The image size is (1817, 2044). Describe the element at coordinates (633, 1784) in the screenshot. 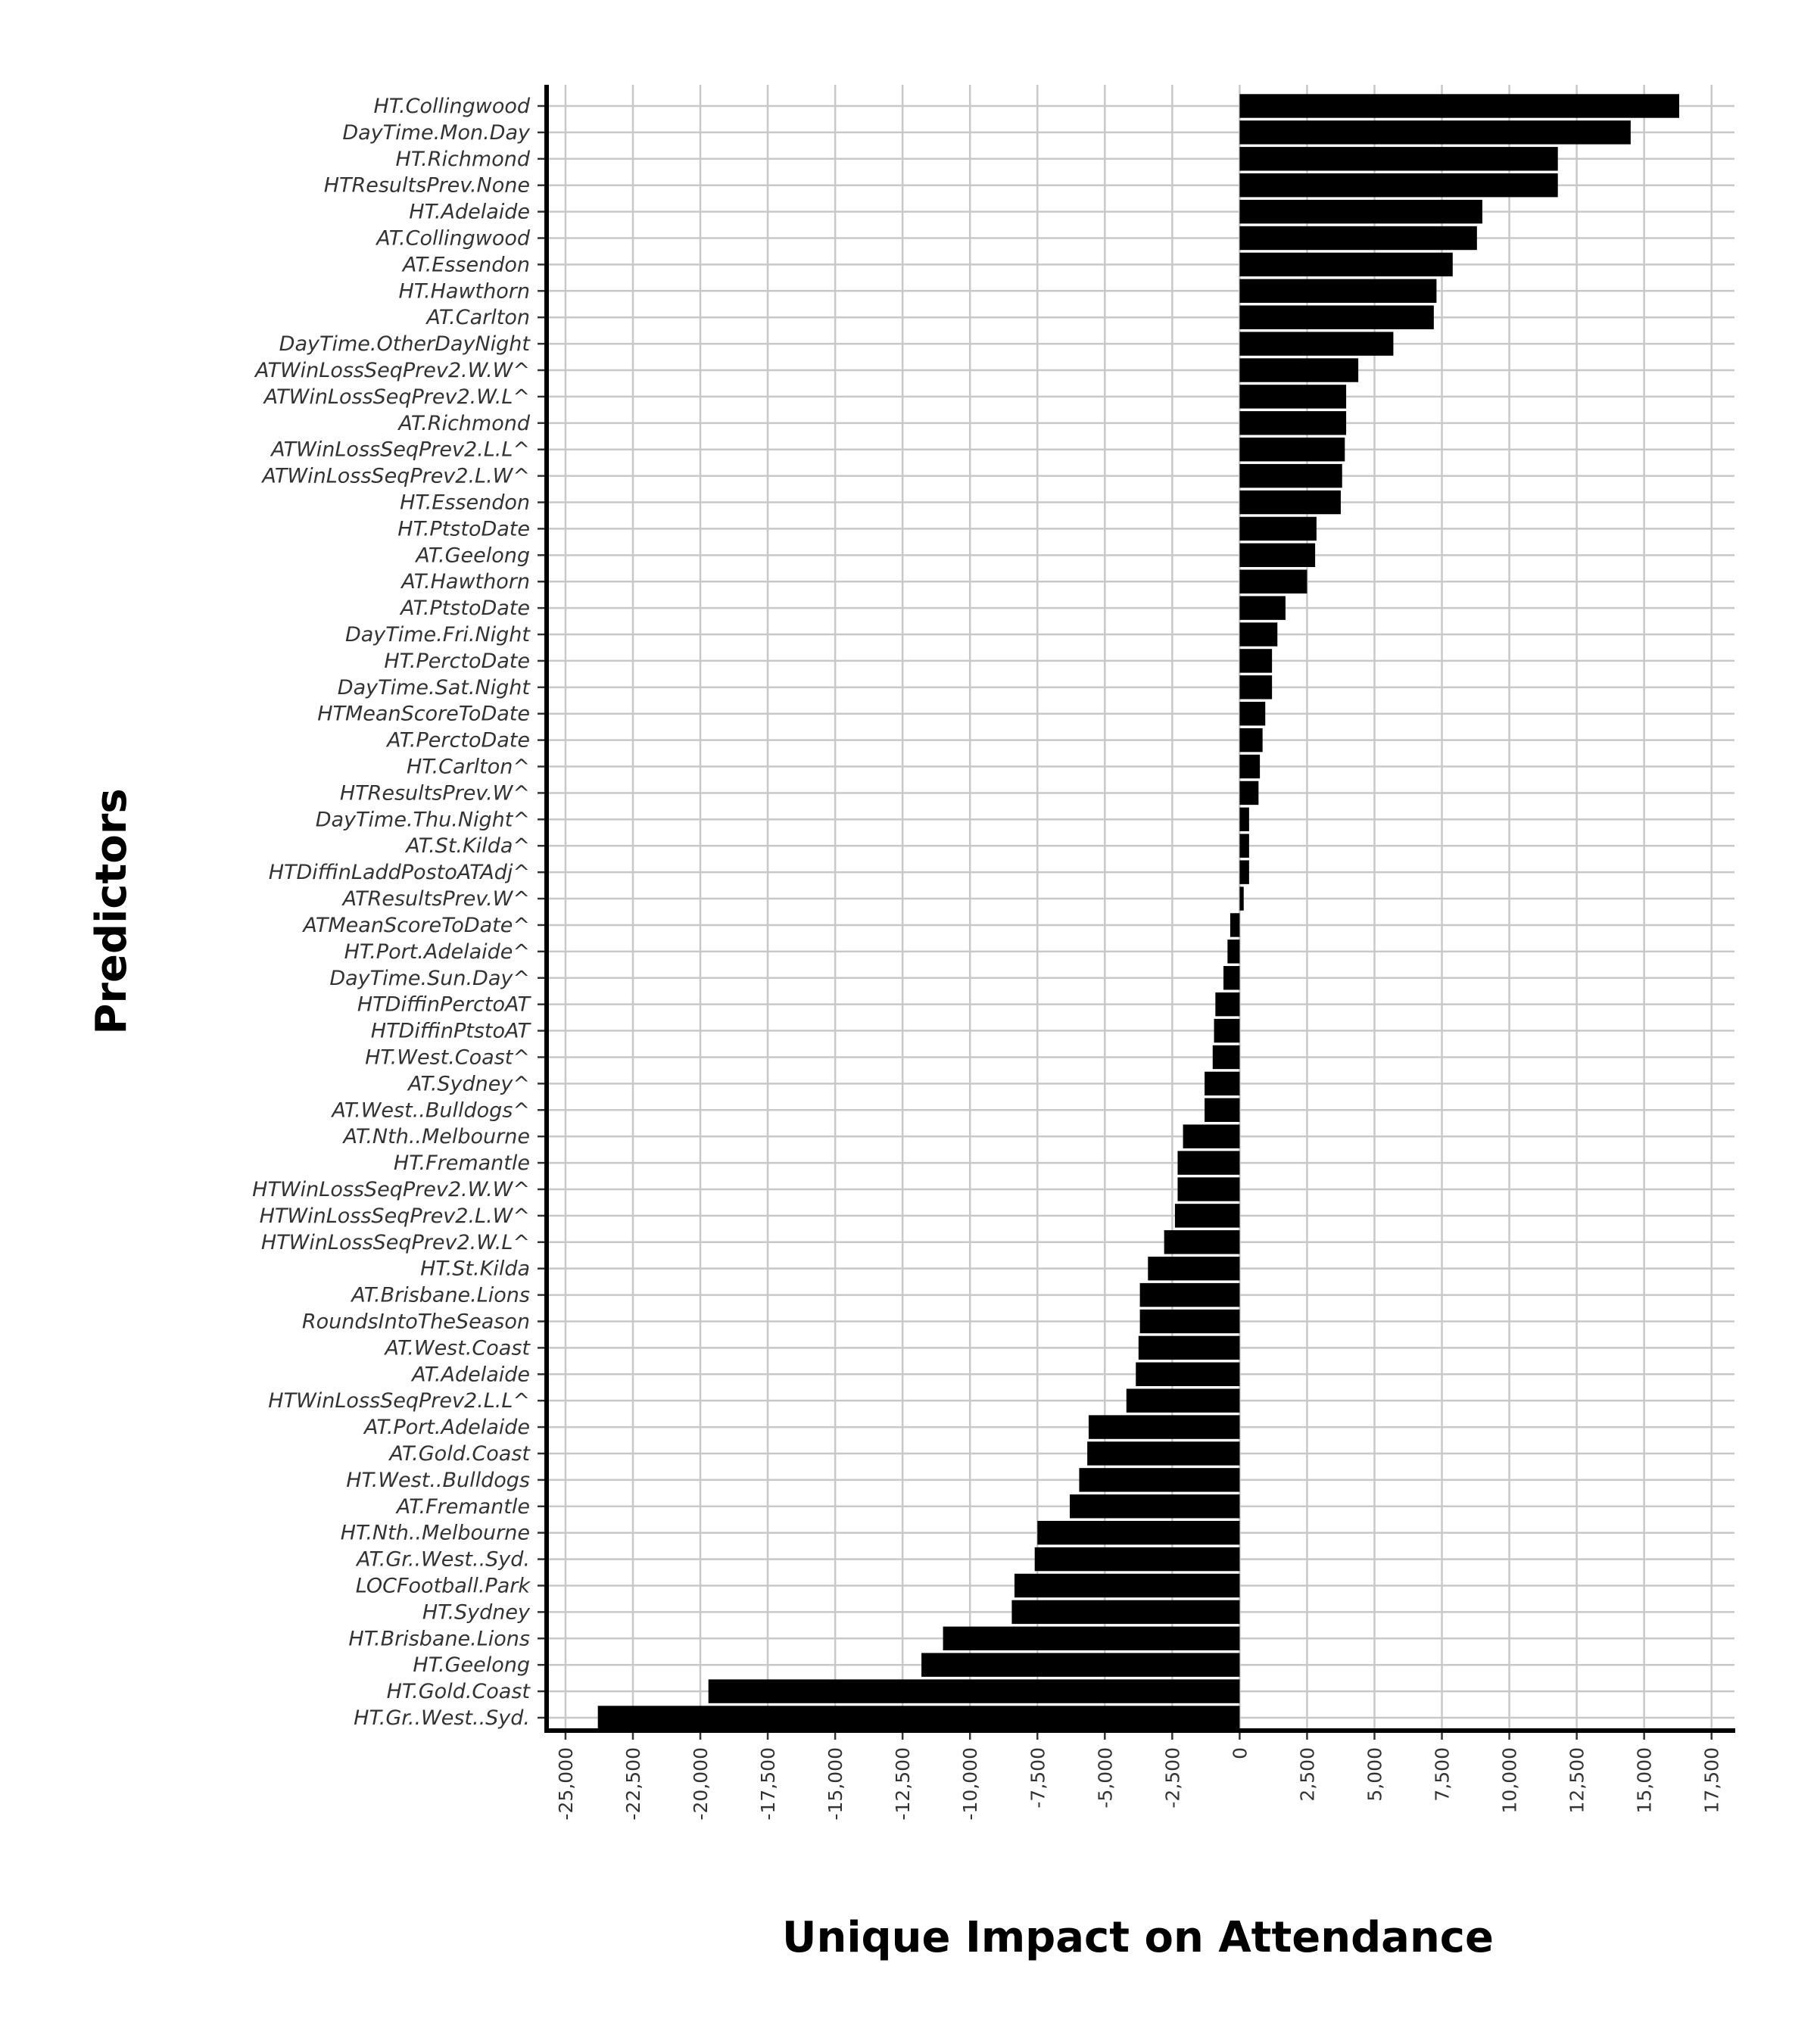

I see `x-tick-label: -22,500` at that location.